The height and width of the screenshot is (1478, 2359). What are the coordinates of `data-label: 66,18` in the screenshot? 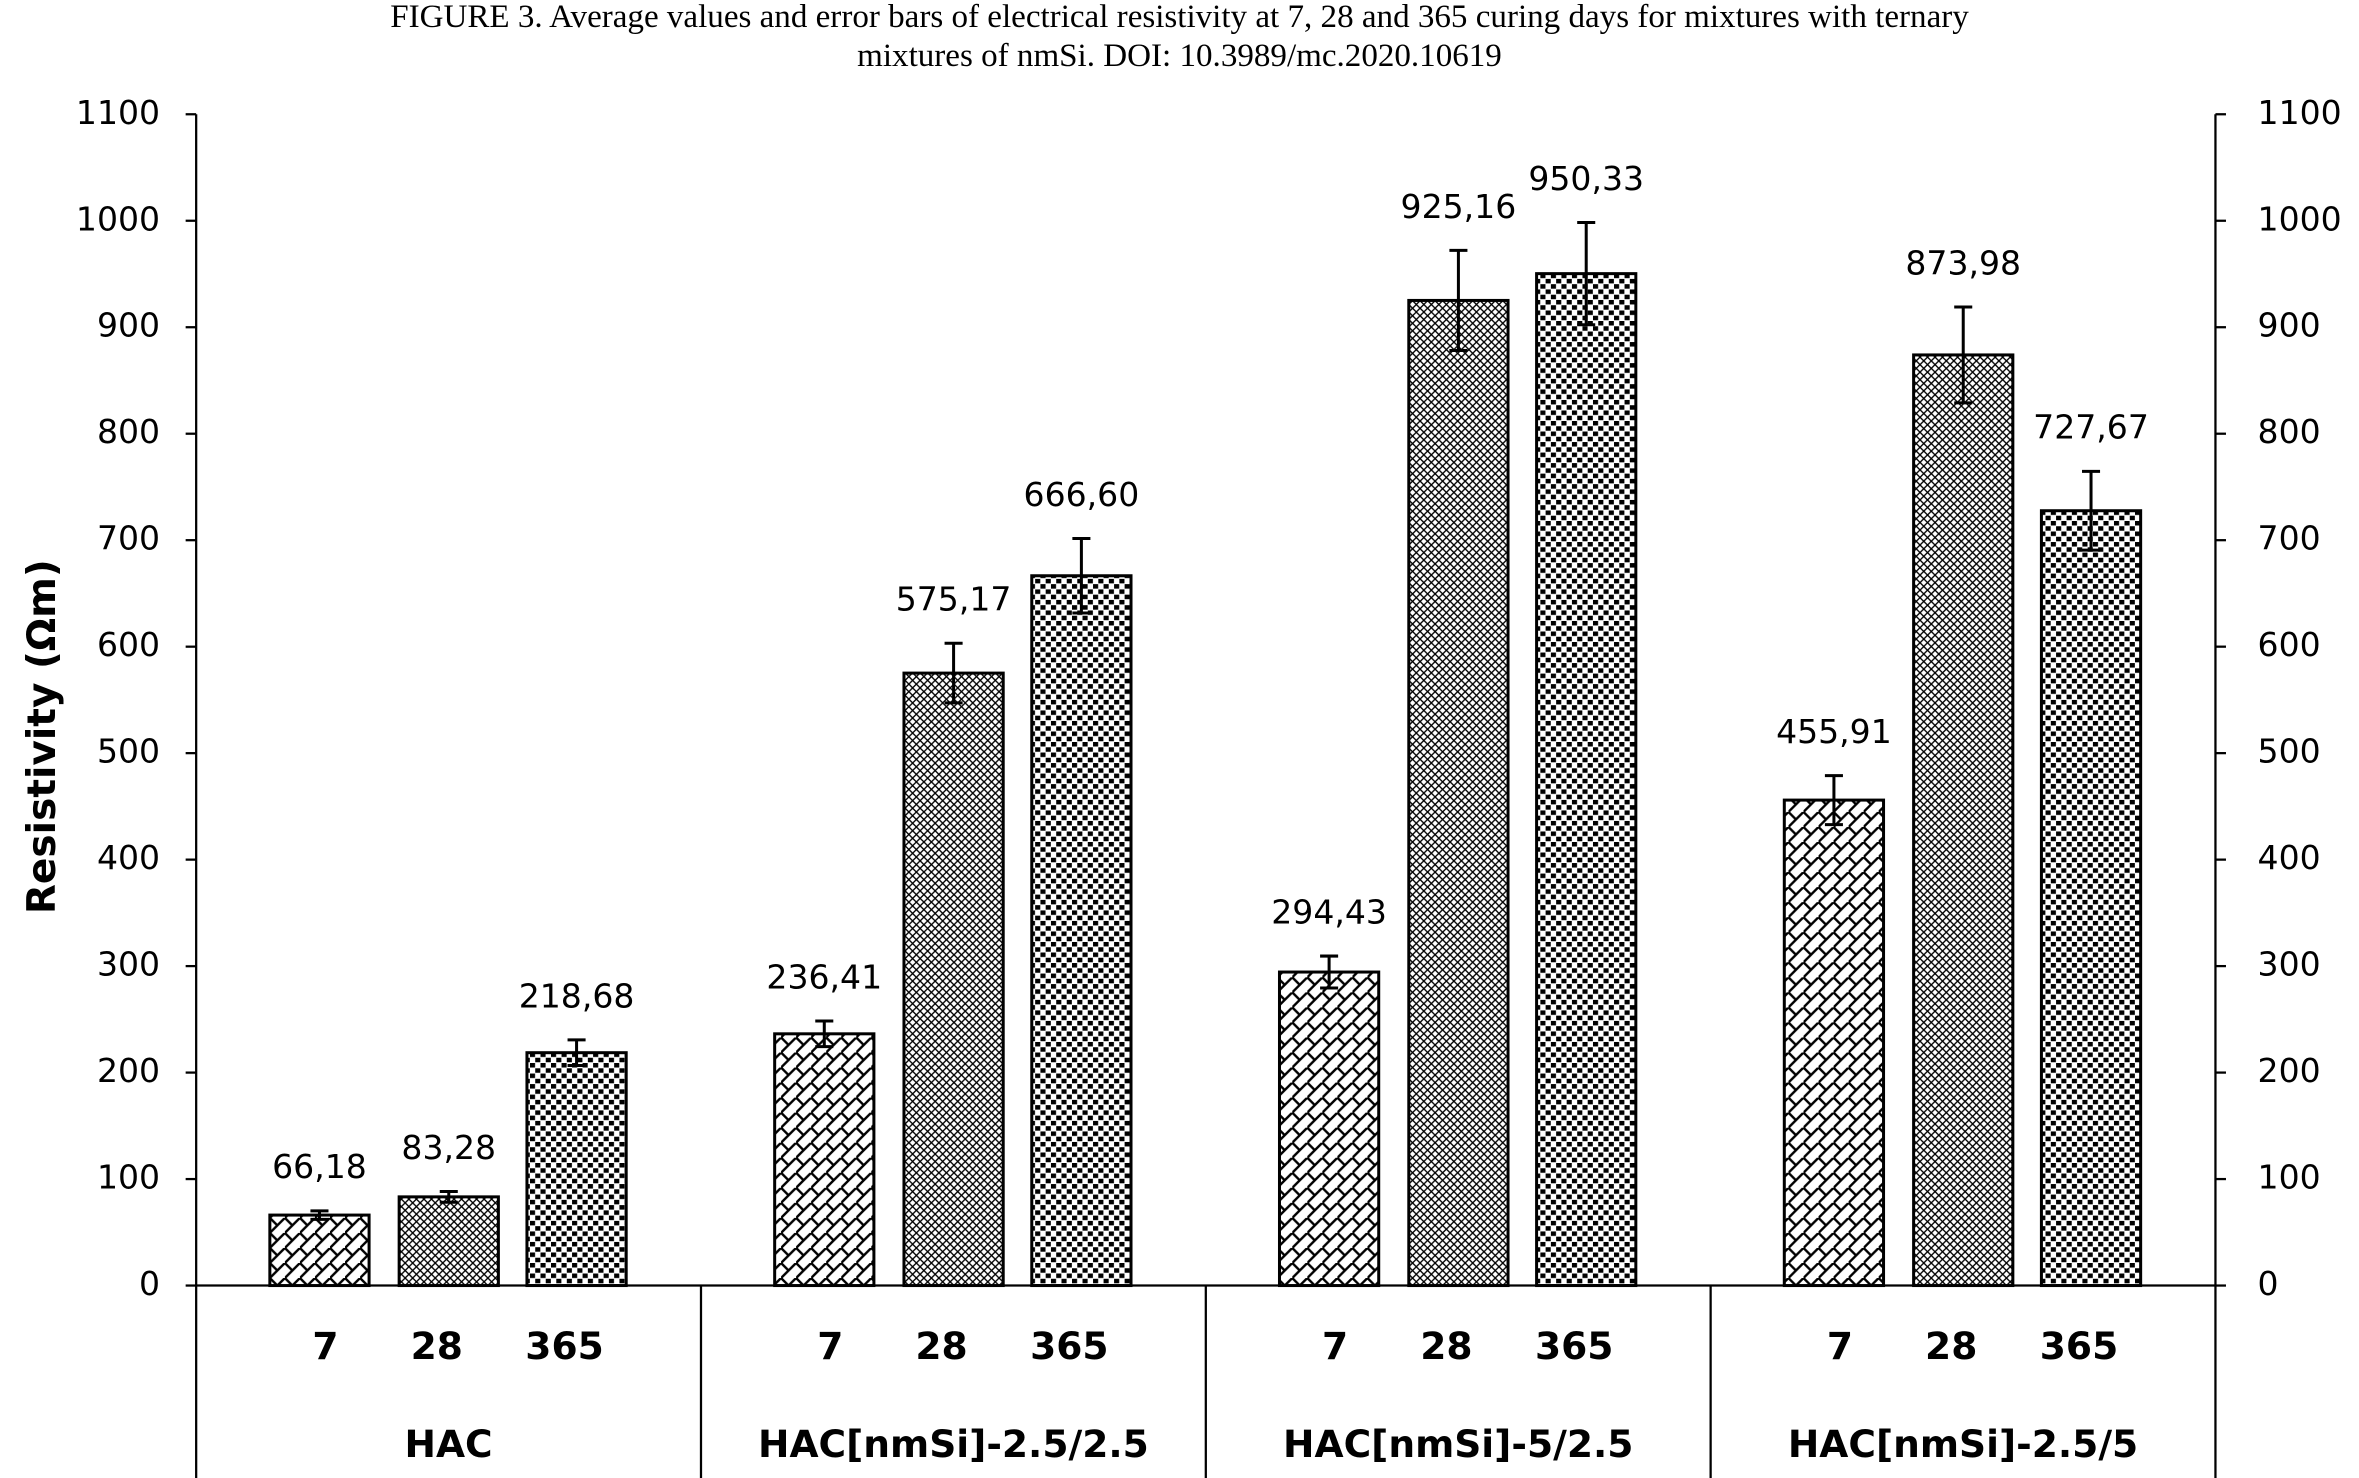 It's located at (319, 1166).